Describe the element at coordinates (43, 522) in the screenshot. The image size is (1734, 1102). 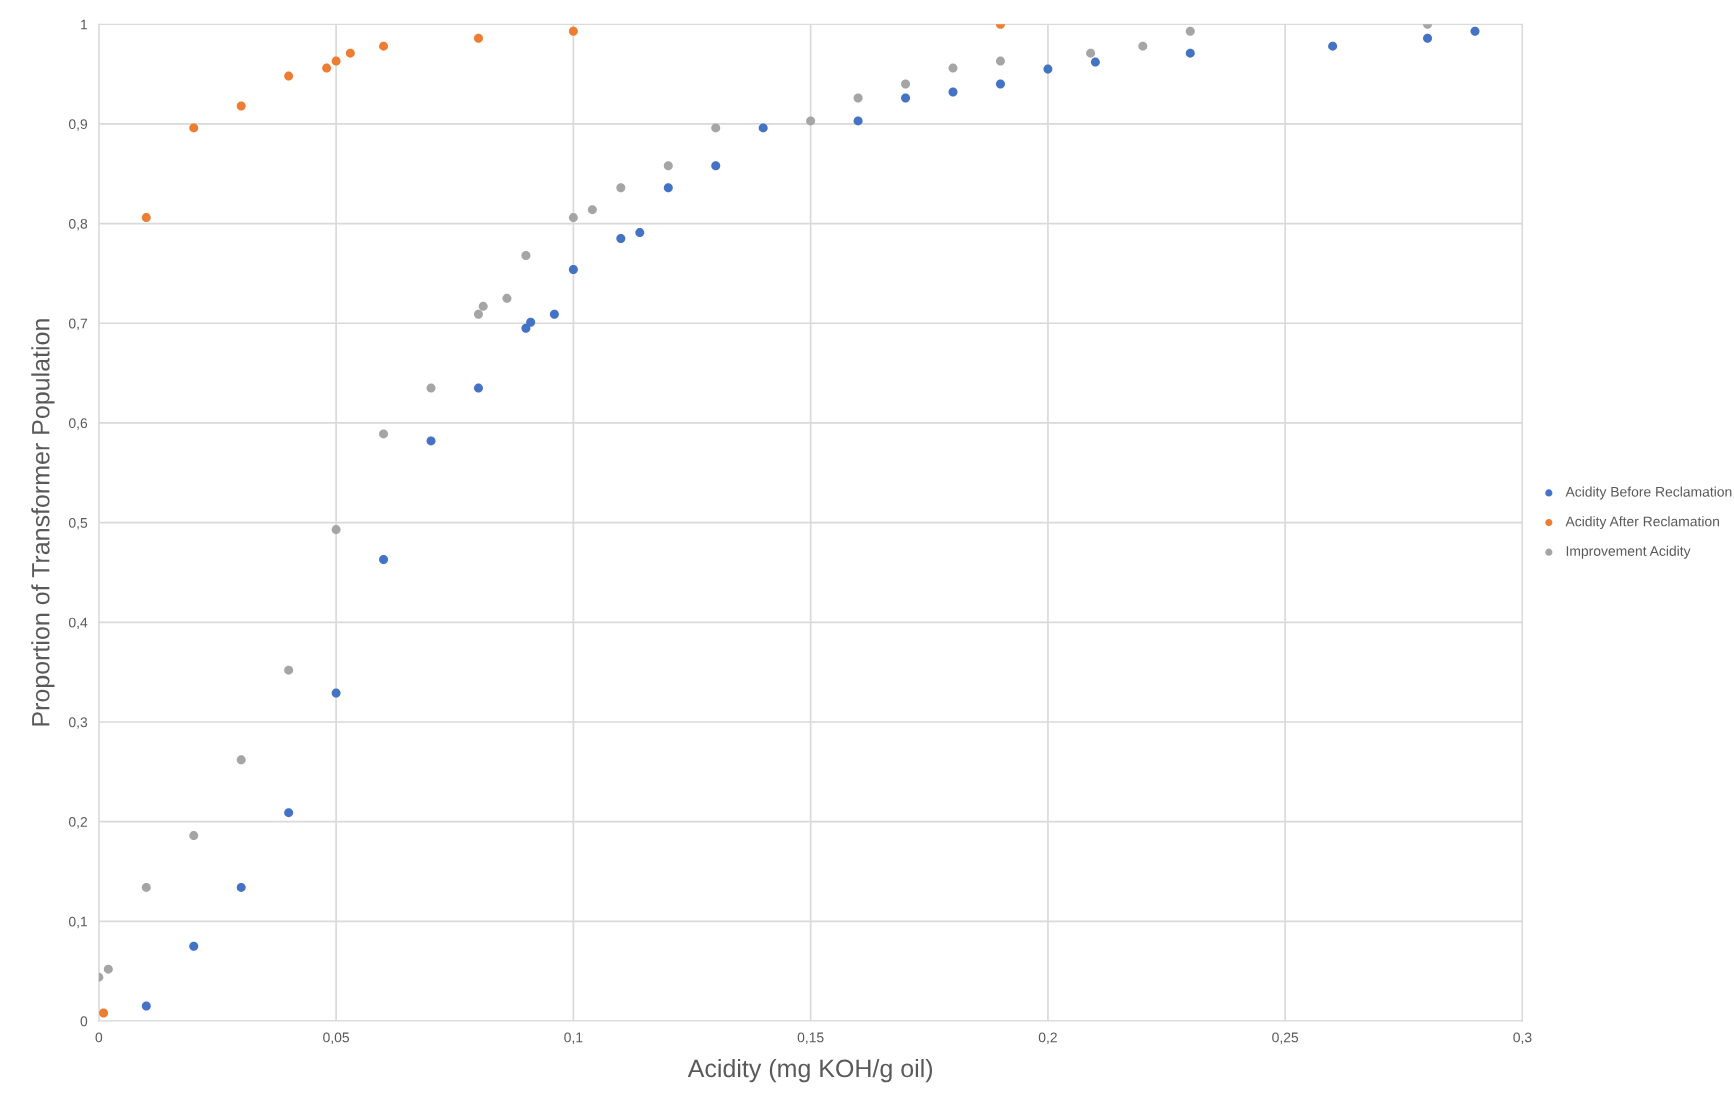
I see `y-axis-title: Proportion of Transformer Population` at that location.